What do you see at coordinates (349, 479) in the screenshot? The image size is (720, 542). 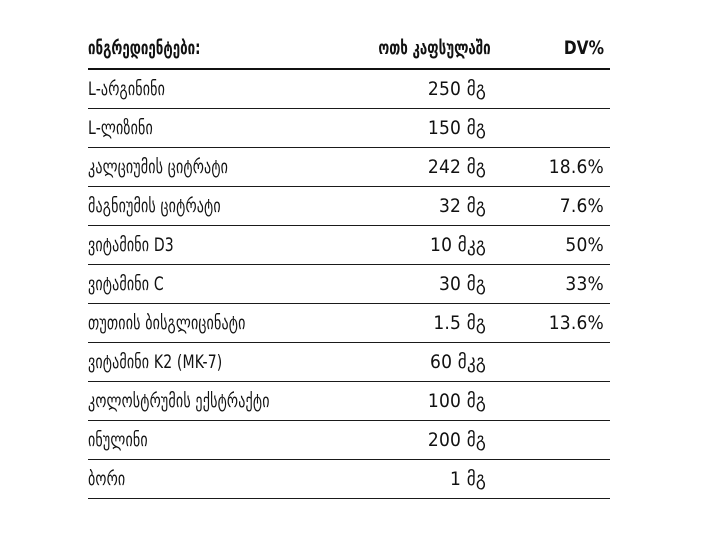 I see `table-row: ბორი 1 მგ` at bounding box center [349, 479].